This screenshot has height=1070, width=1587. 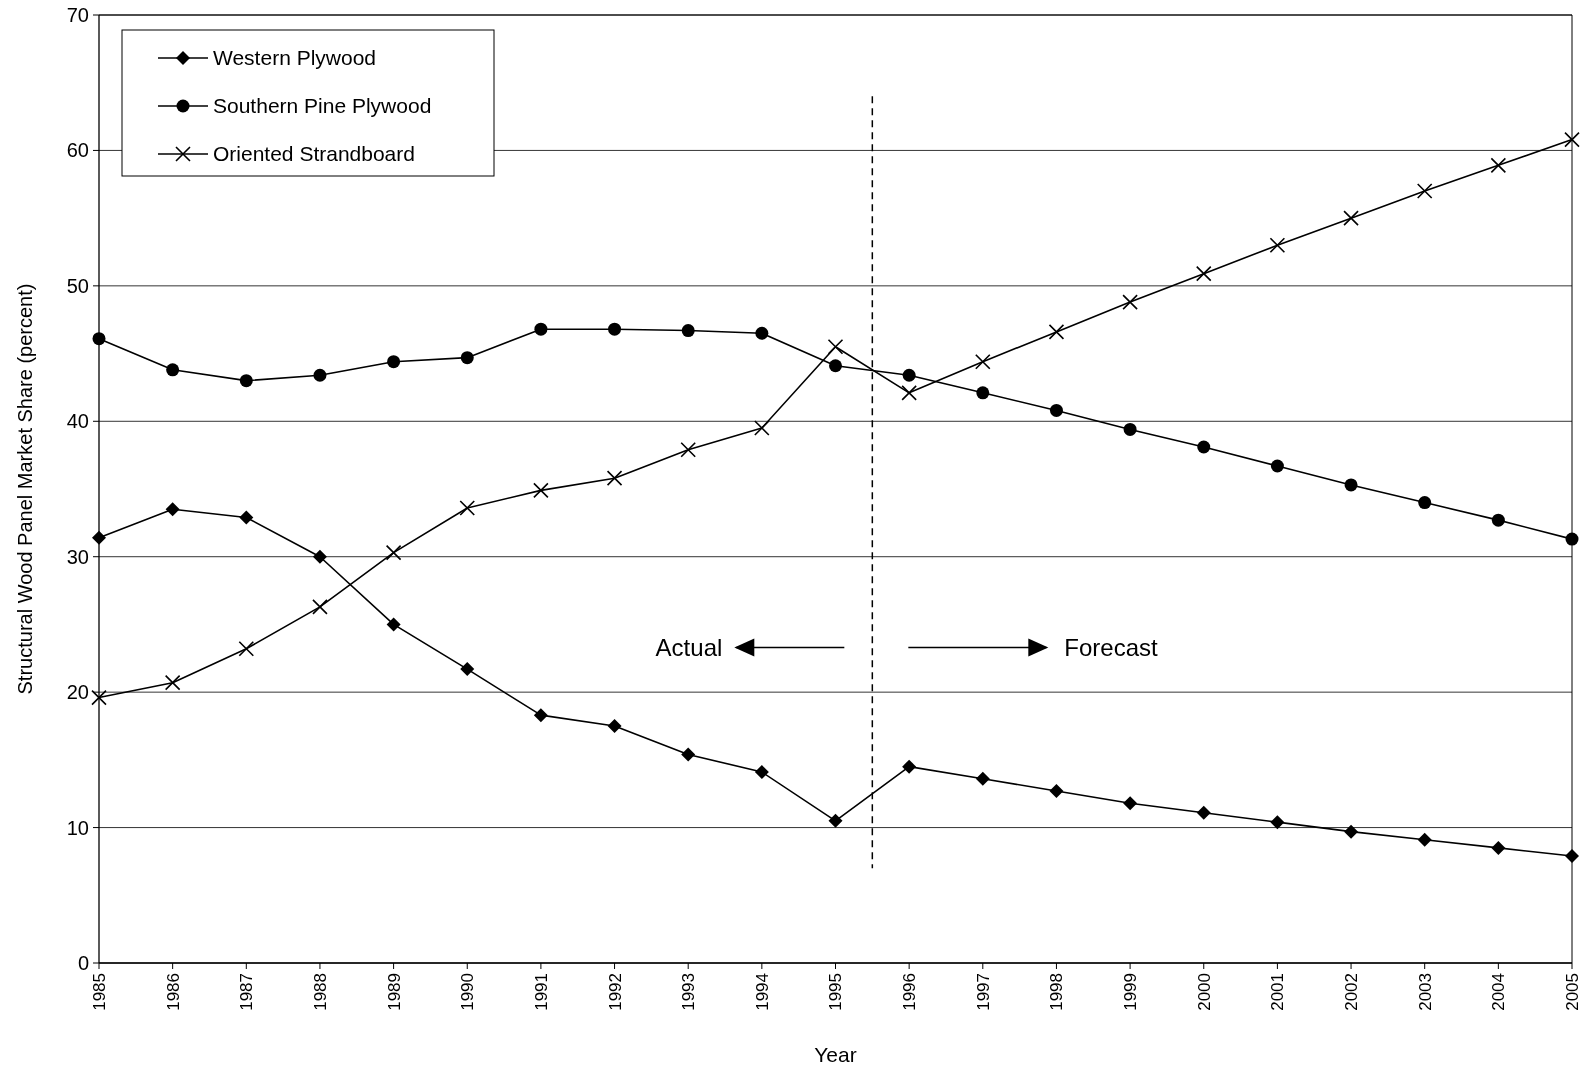 I want to click on y-tick-label: 60, so click(x=77, y=150).